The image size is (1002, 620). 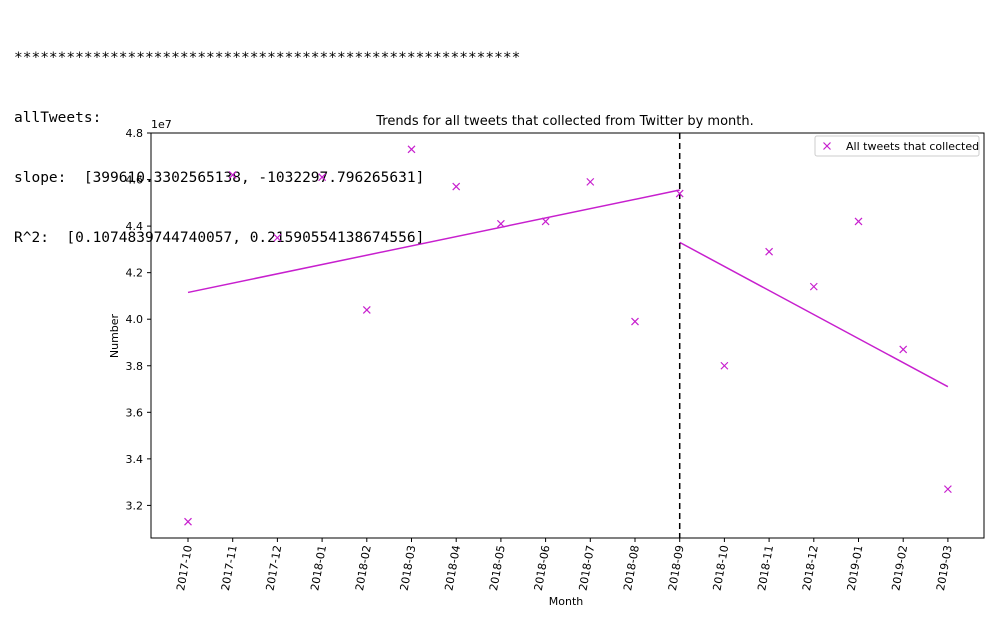 I want to click on x-tick-label: 2018-06, so click(x=542, y=568).